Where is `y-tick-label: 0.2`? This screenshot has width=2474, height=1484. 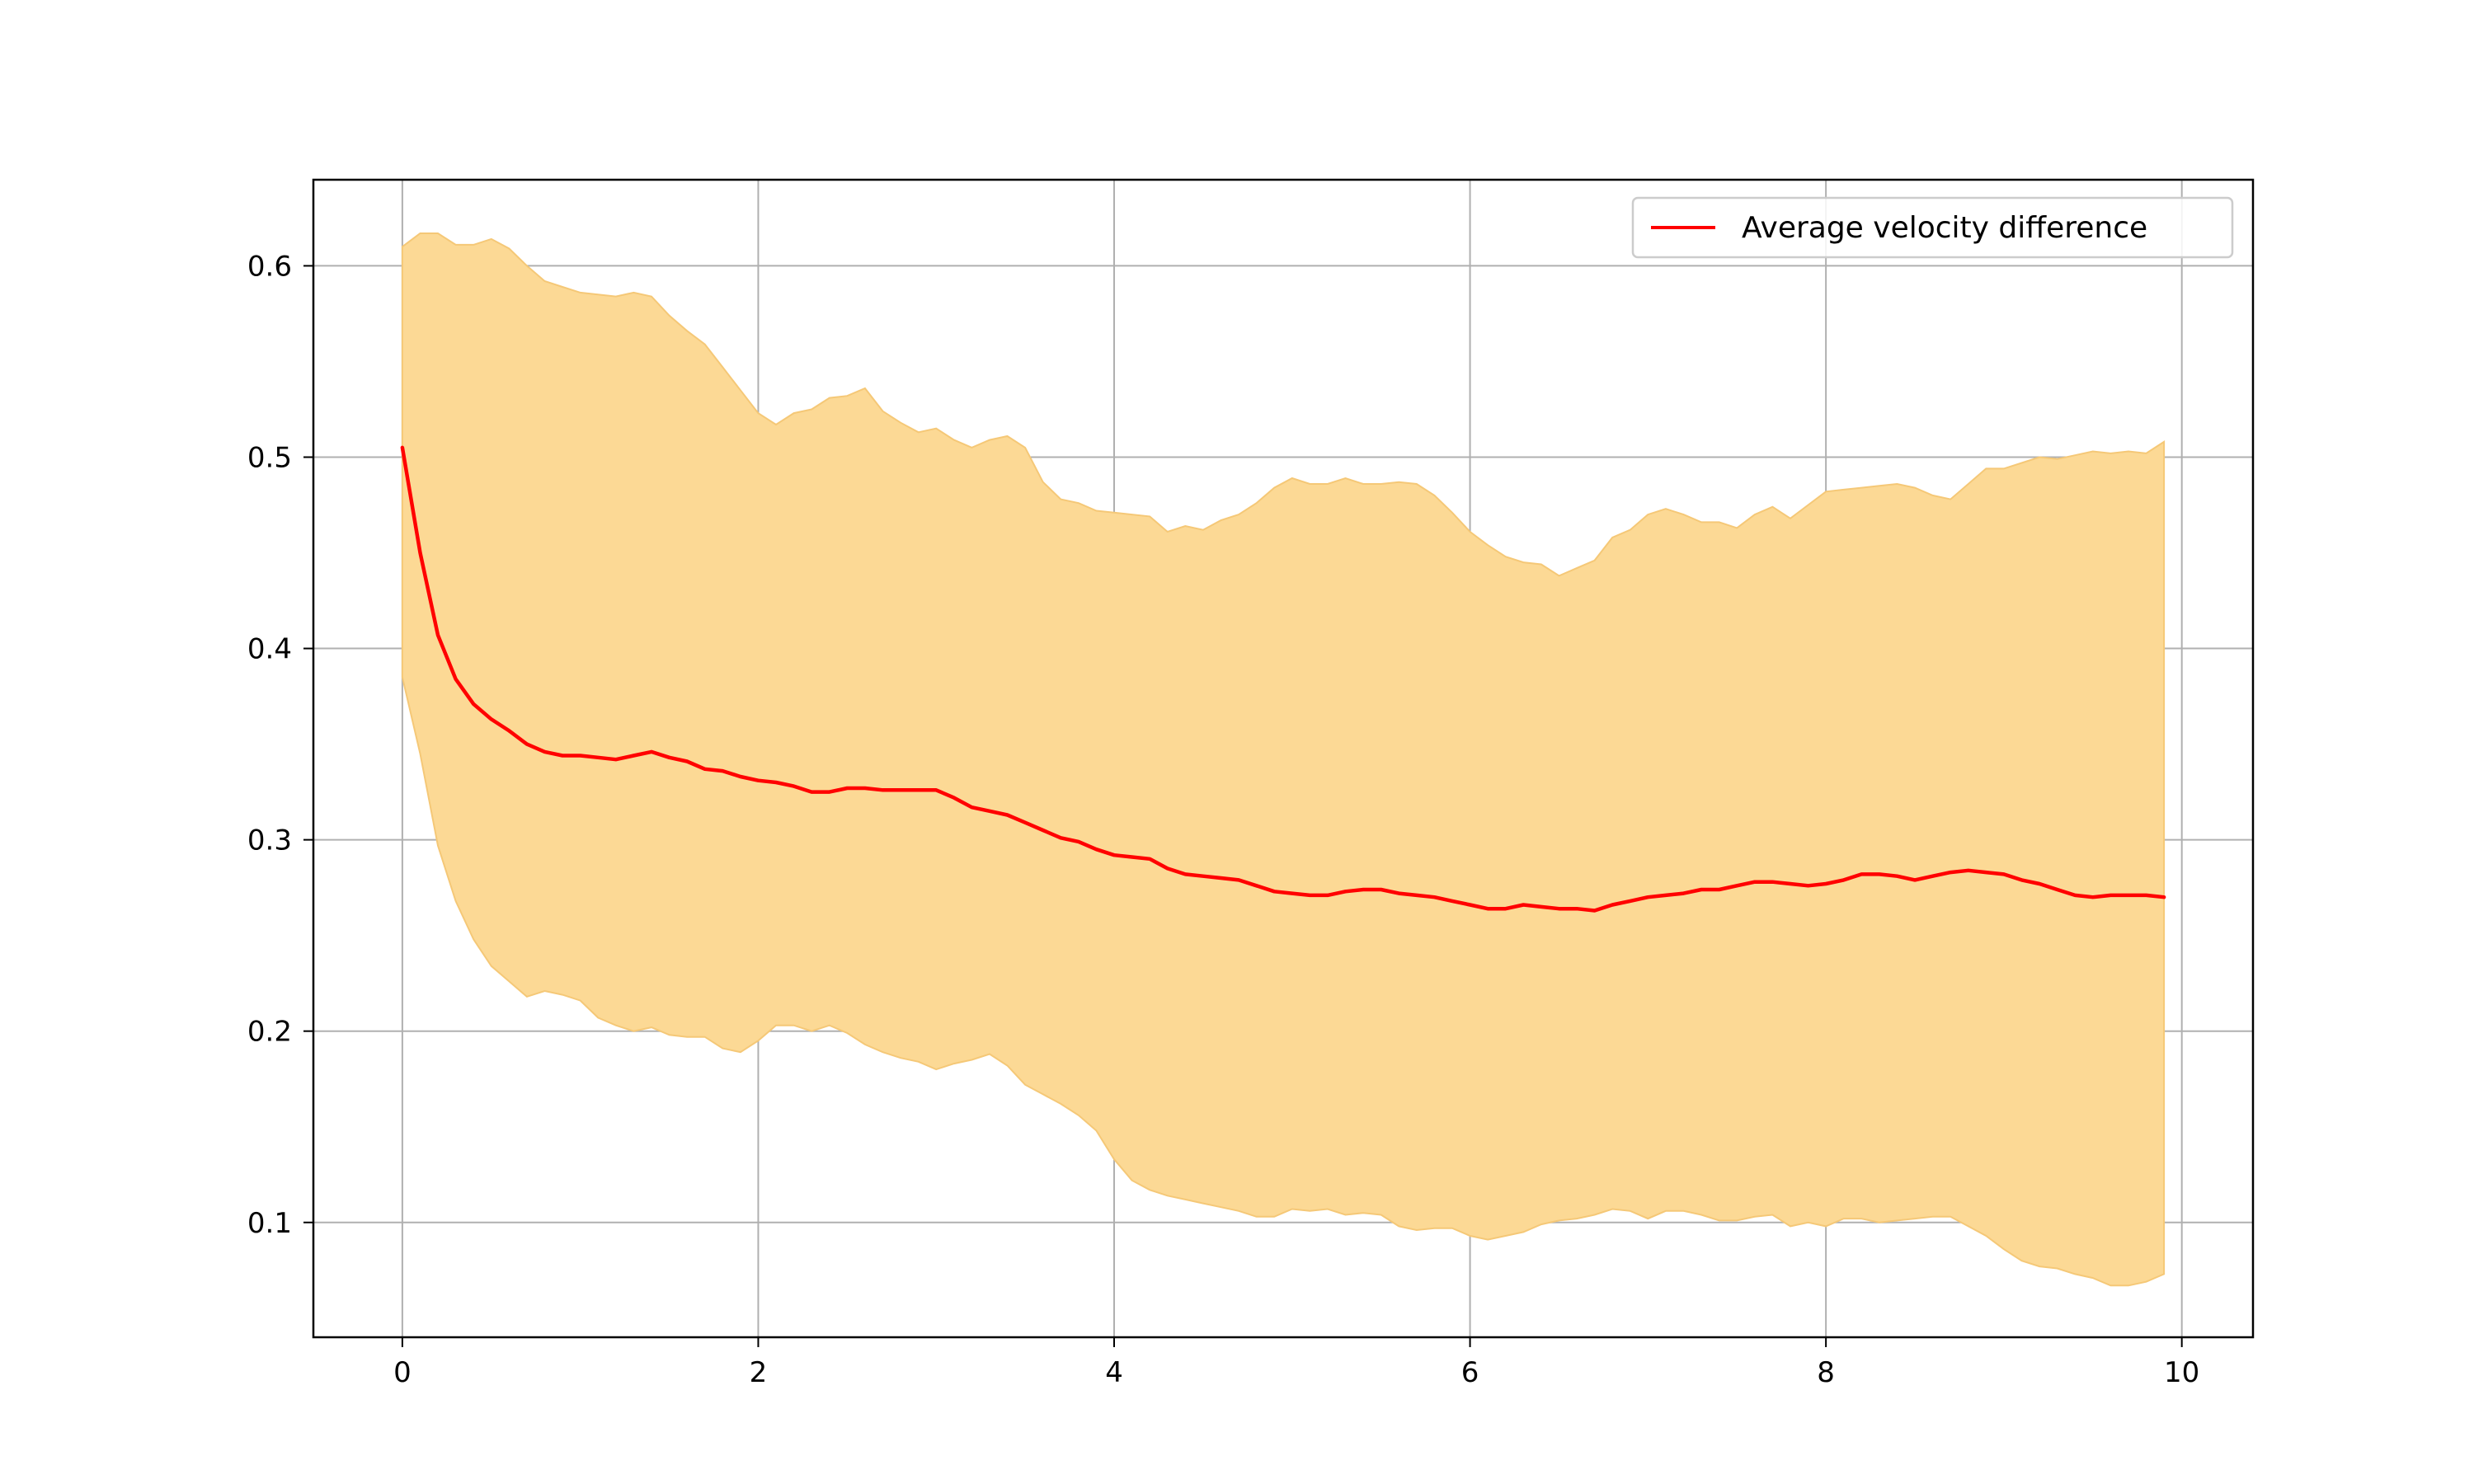
y-tick-label: 0.2 is located at coordinates (269, 1032).